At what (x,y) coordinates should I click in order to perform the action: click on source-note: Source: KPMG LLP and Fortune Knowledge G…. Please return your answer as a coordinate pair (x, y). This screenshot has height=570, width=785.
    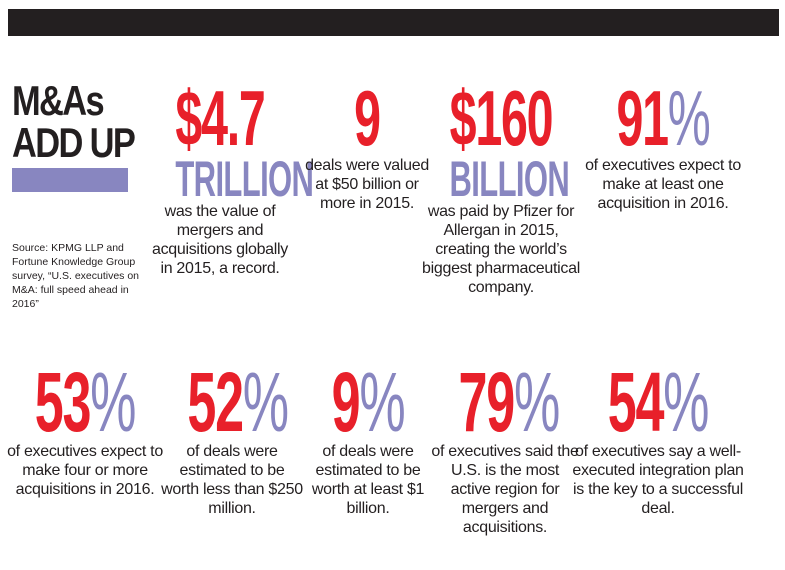
    Looking at the image, I should click on (76, 276).